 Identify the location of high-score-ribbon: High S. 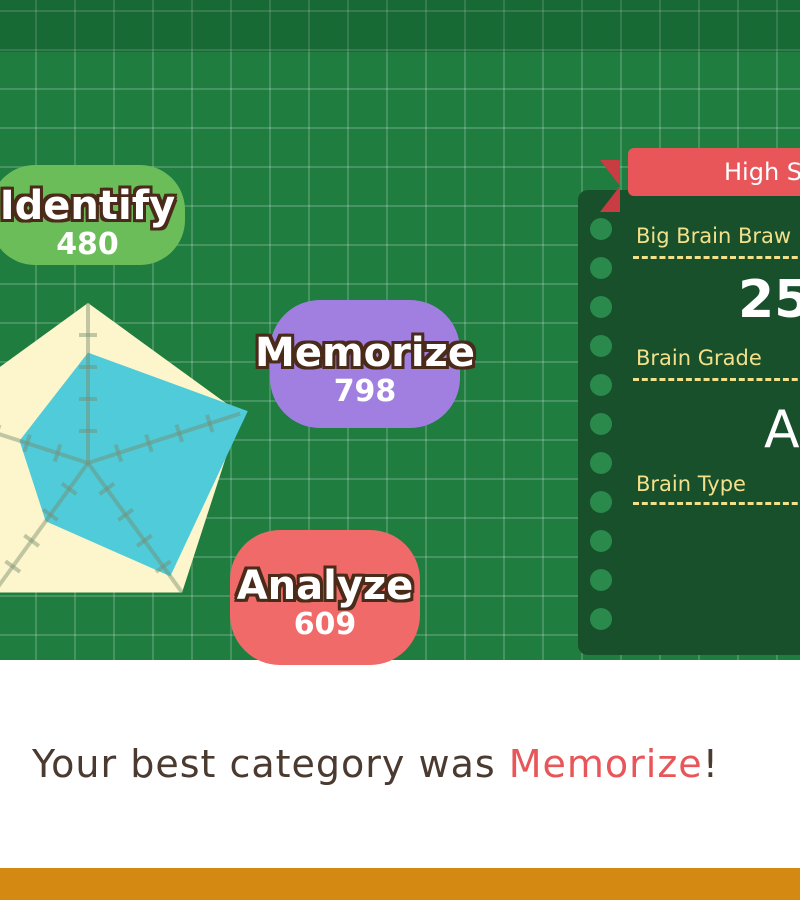
(714, 172).